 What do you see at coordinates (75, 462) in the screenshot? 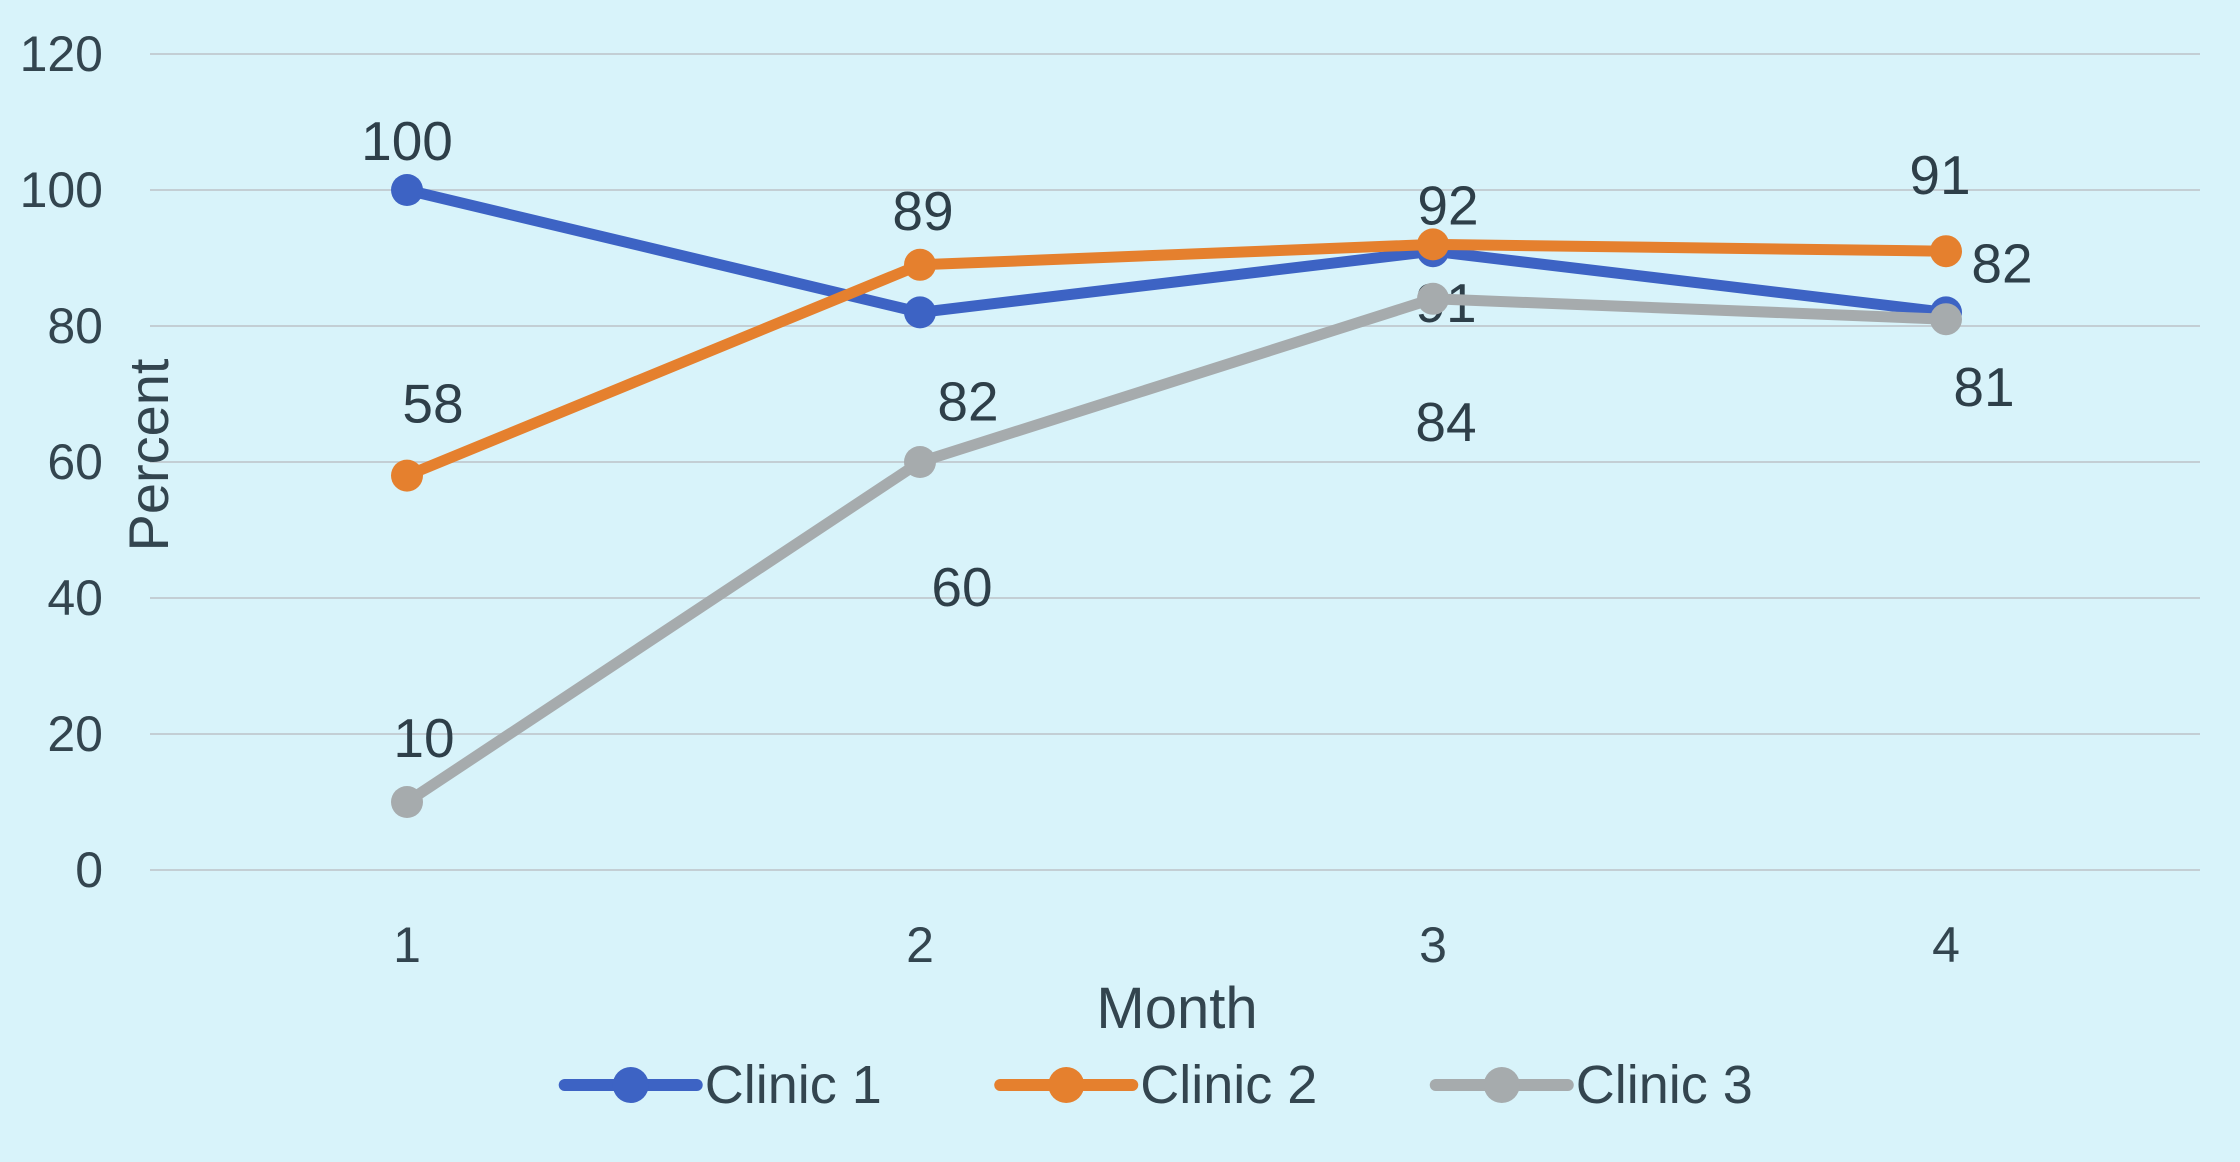
I see `y-axis-tick: 60` at bounding box center [75, 462].